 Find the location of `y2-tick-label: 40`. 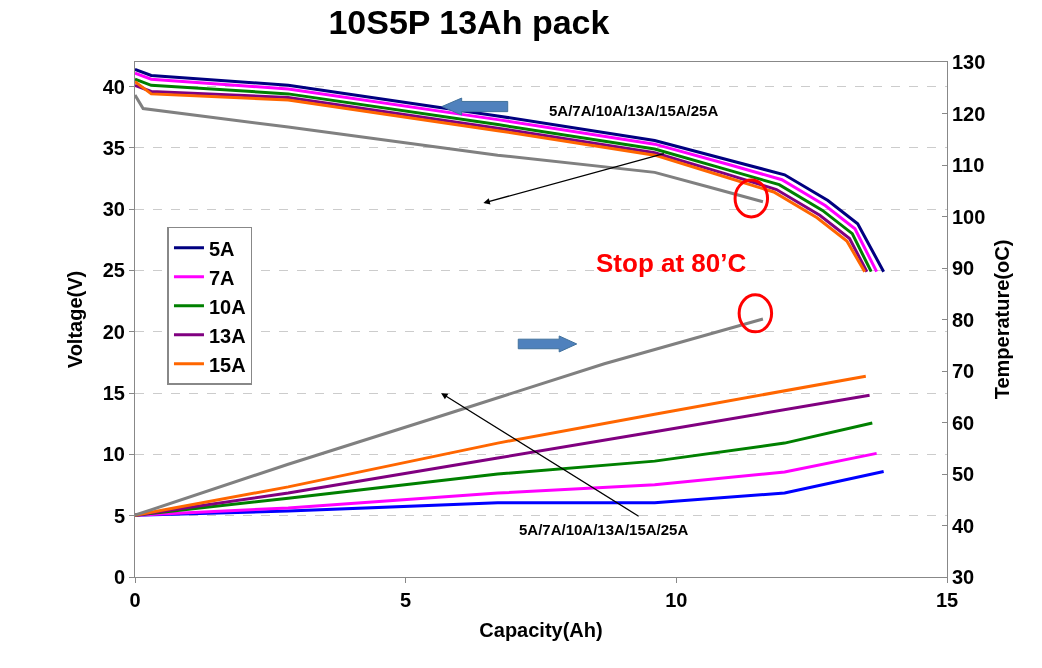

y2-tick-label: 40 is located at coordinates (963, 525).